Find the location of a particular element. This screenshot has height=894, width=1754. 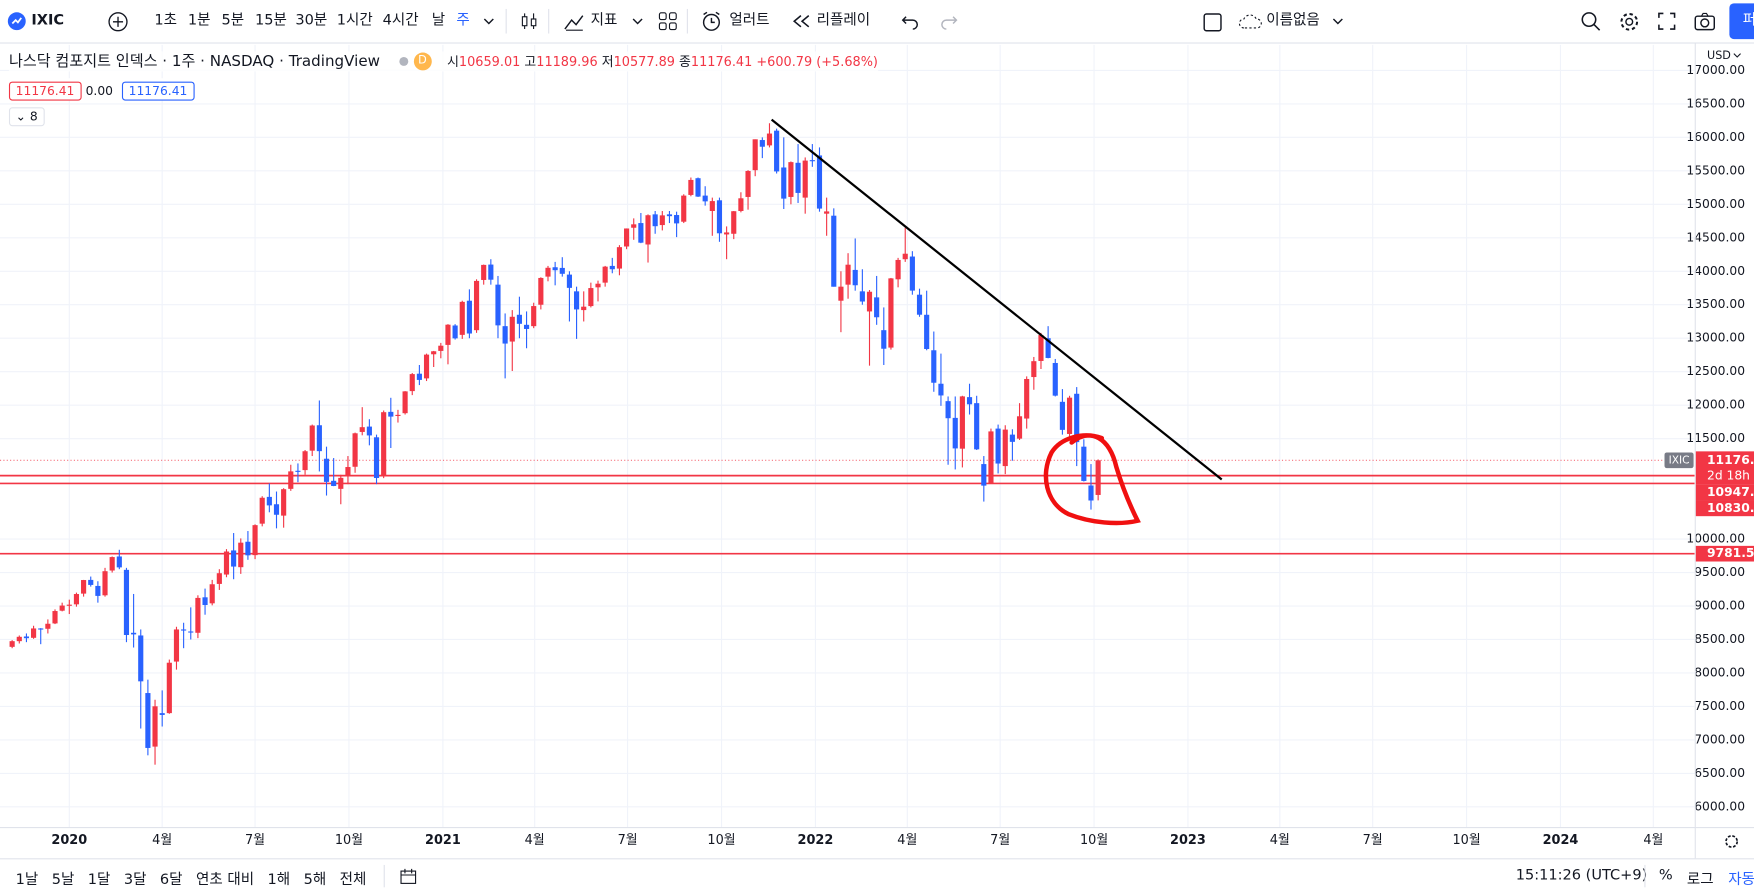

interval: 1분 is located at coordinates (199, 21).